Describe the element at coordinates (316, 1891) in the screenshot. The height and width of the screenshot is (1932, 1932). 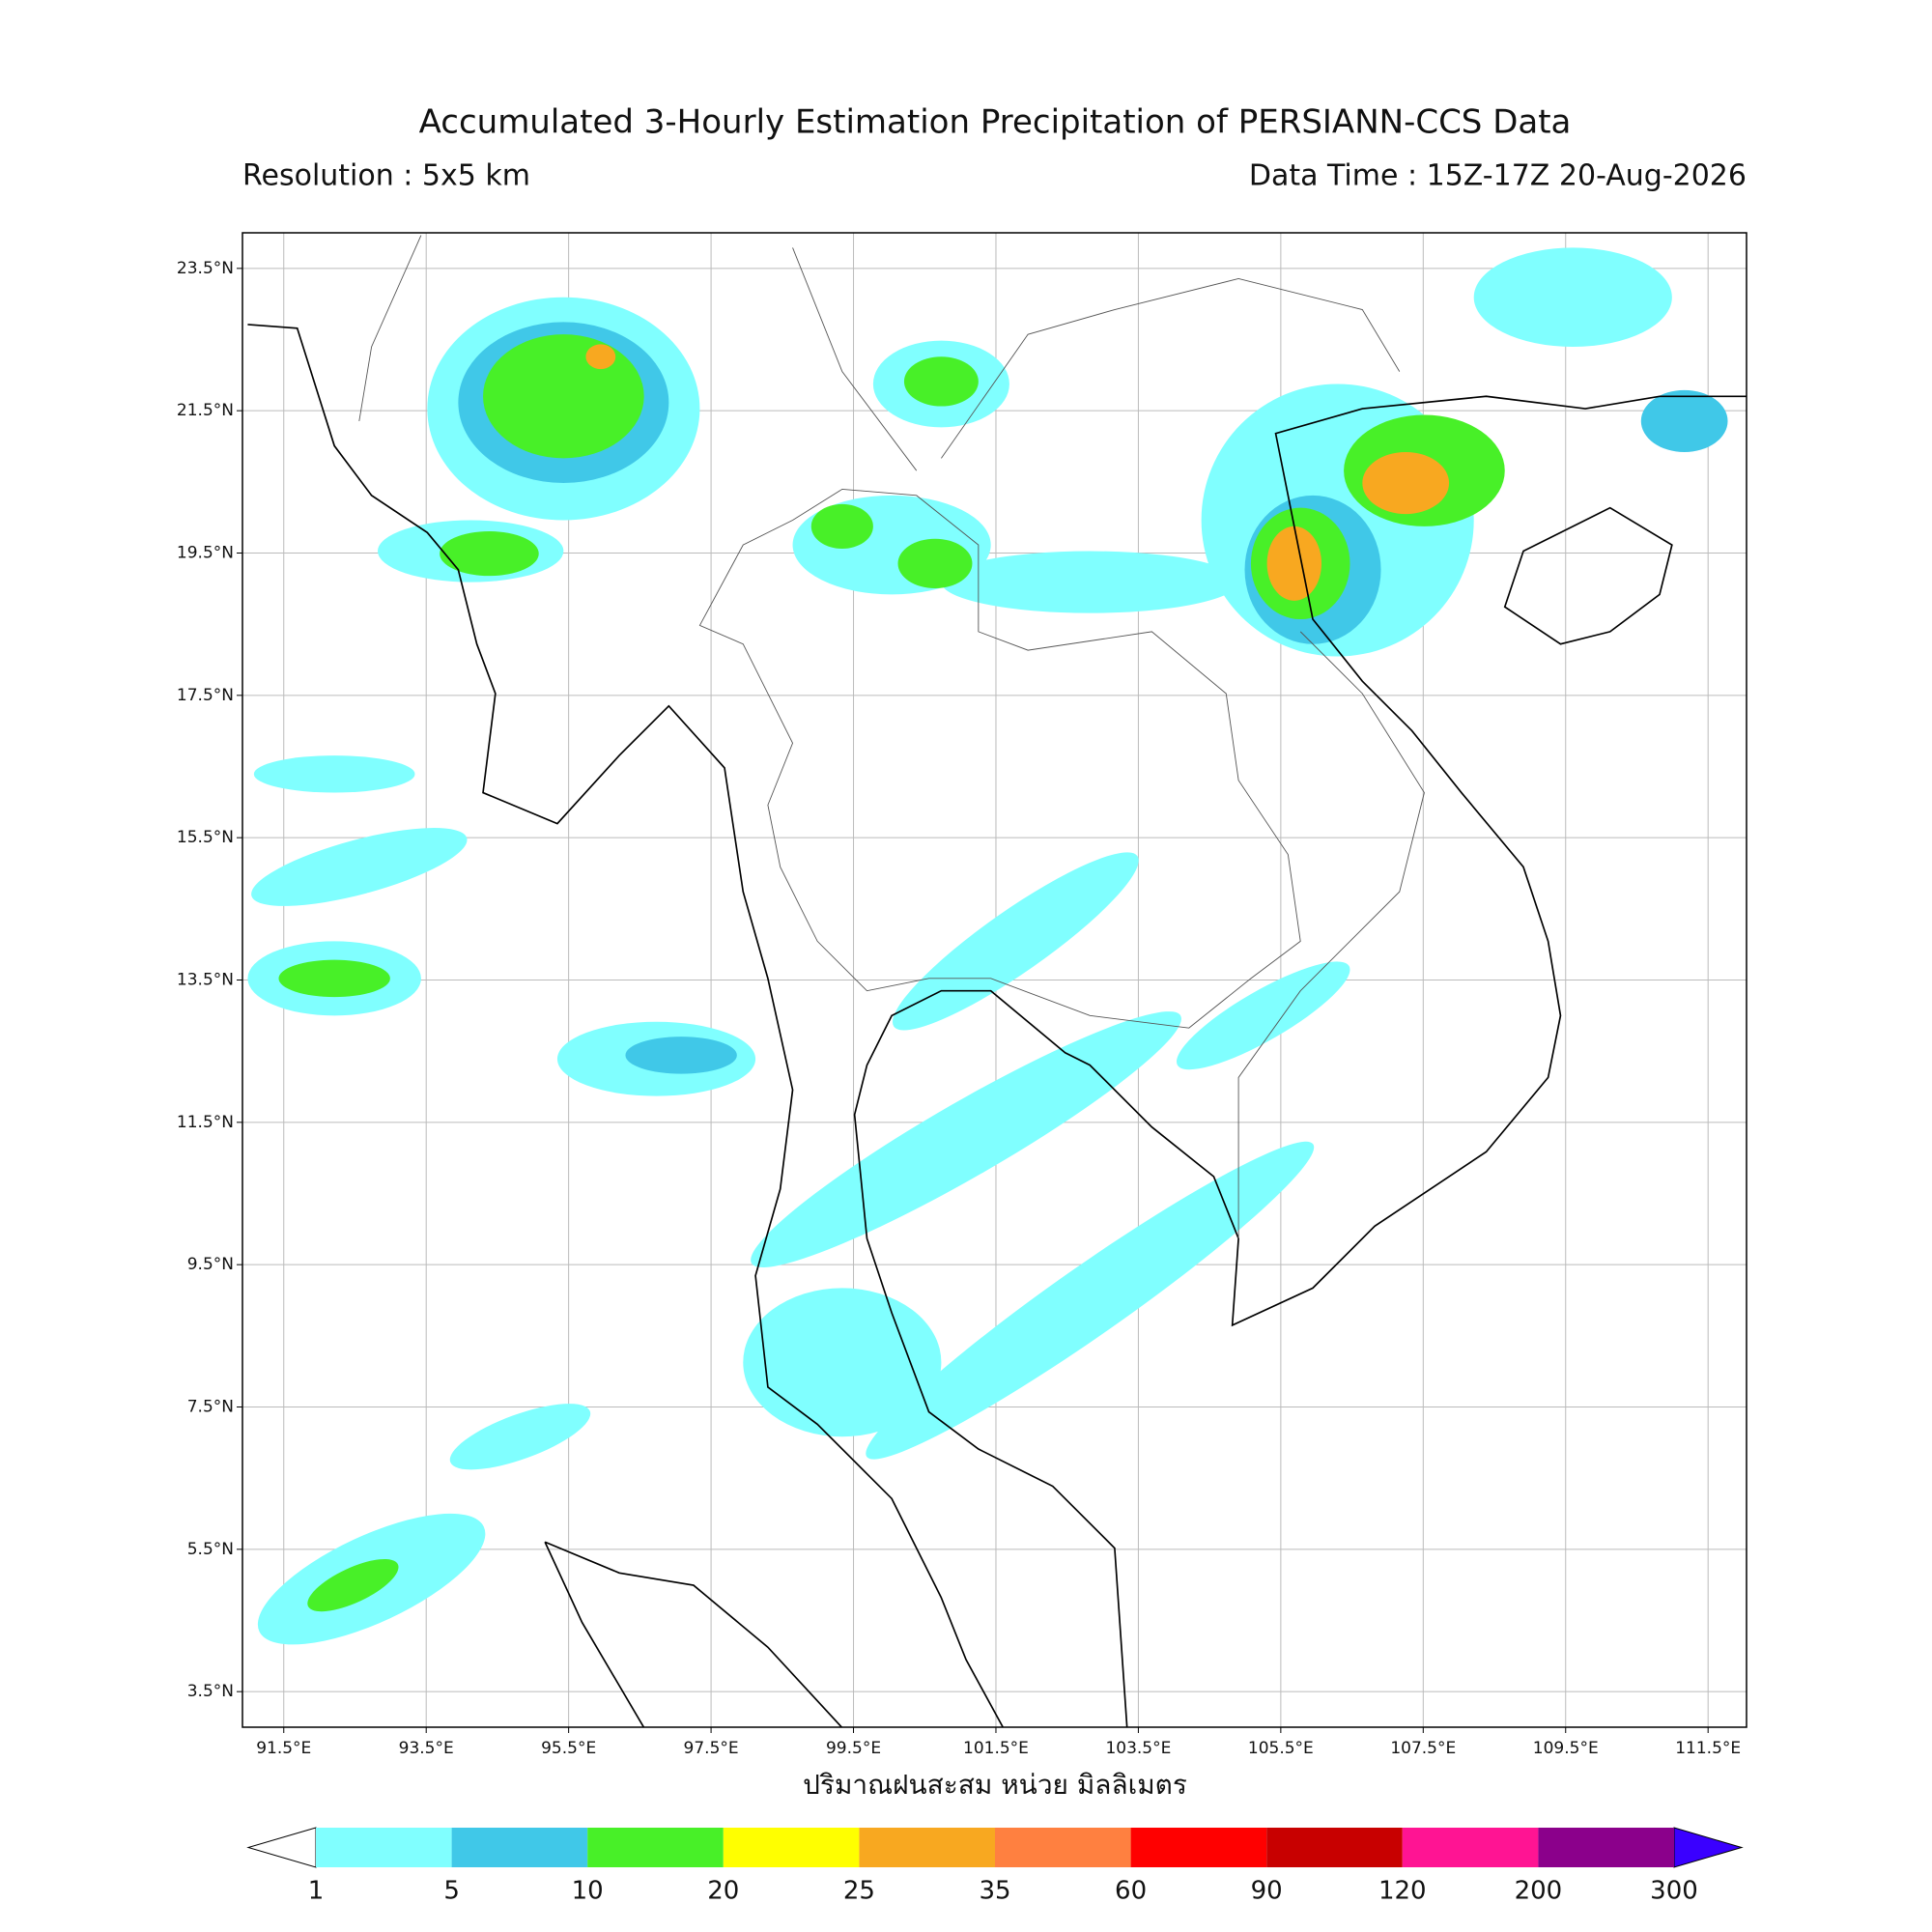
I see `colorbar-label: 1` at that location.